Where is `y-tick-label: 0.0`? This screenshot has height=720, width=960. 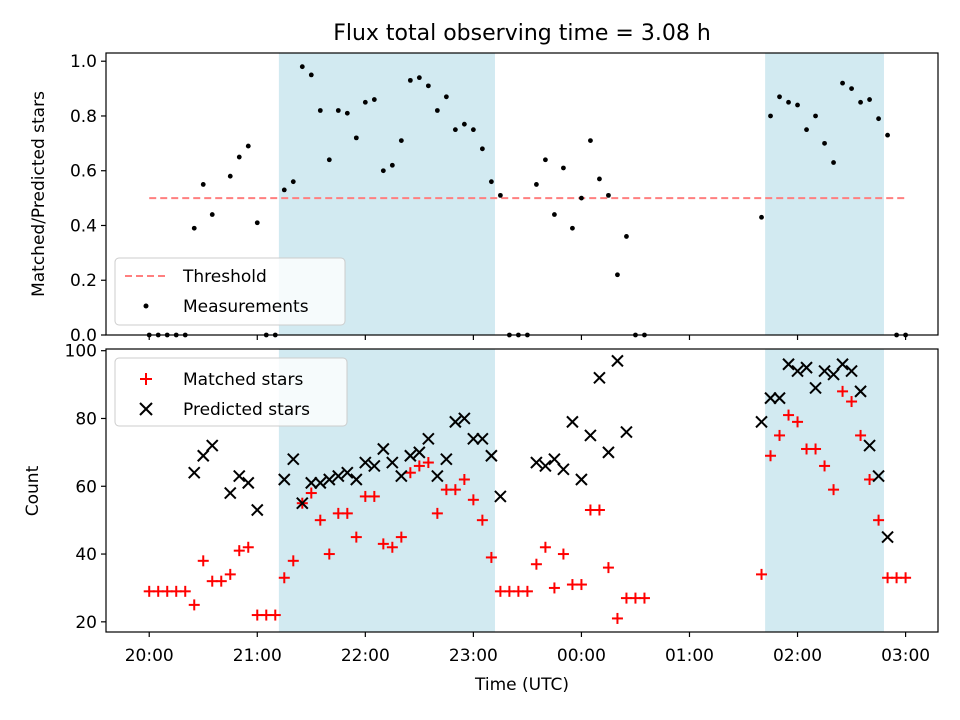 y-tick-label: 0.0 is located at coordinates (83, 336).